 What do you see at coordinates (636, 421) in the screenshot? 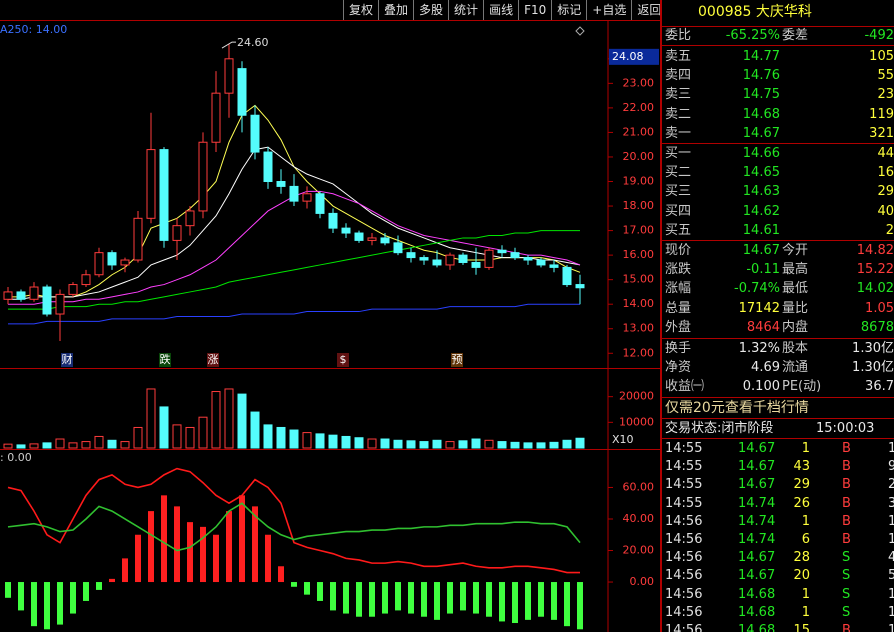
I see `y-tick-label: 10000` at bounding box center [636, 421].